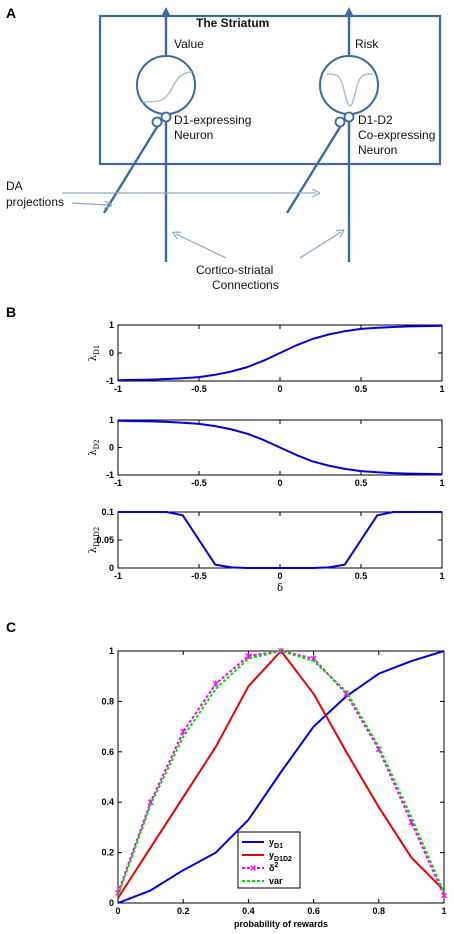 This screenshot has width=454, height=934. What do you see at coordinates (280, 588) in the screenshot?
I see `x-axis-label: δ` at bounding box center [280, 588].